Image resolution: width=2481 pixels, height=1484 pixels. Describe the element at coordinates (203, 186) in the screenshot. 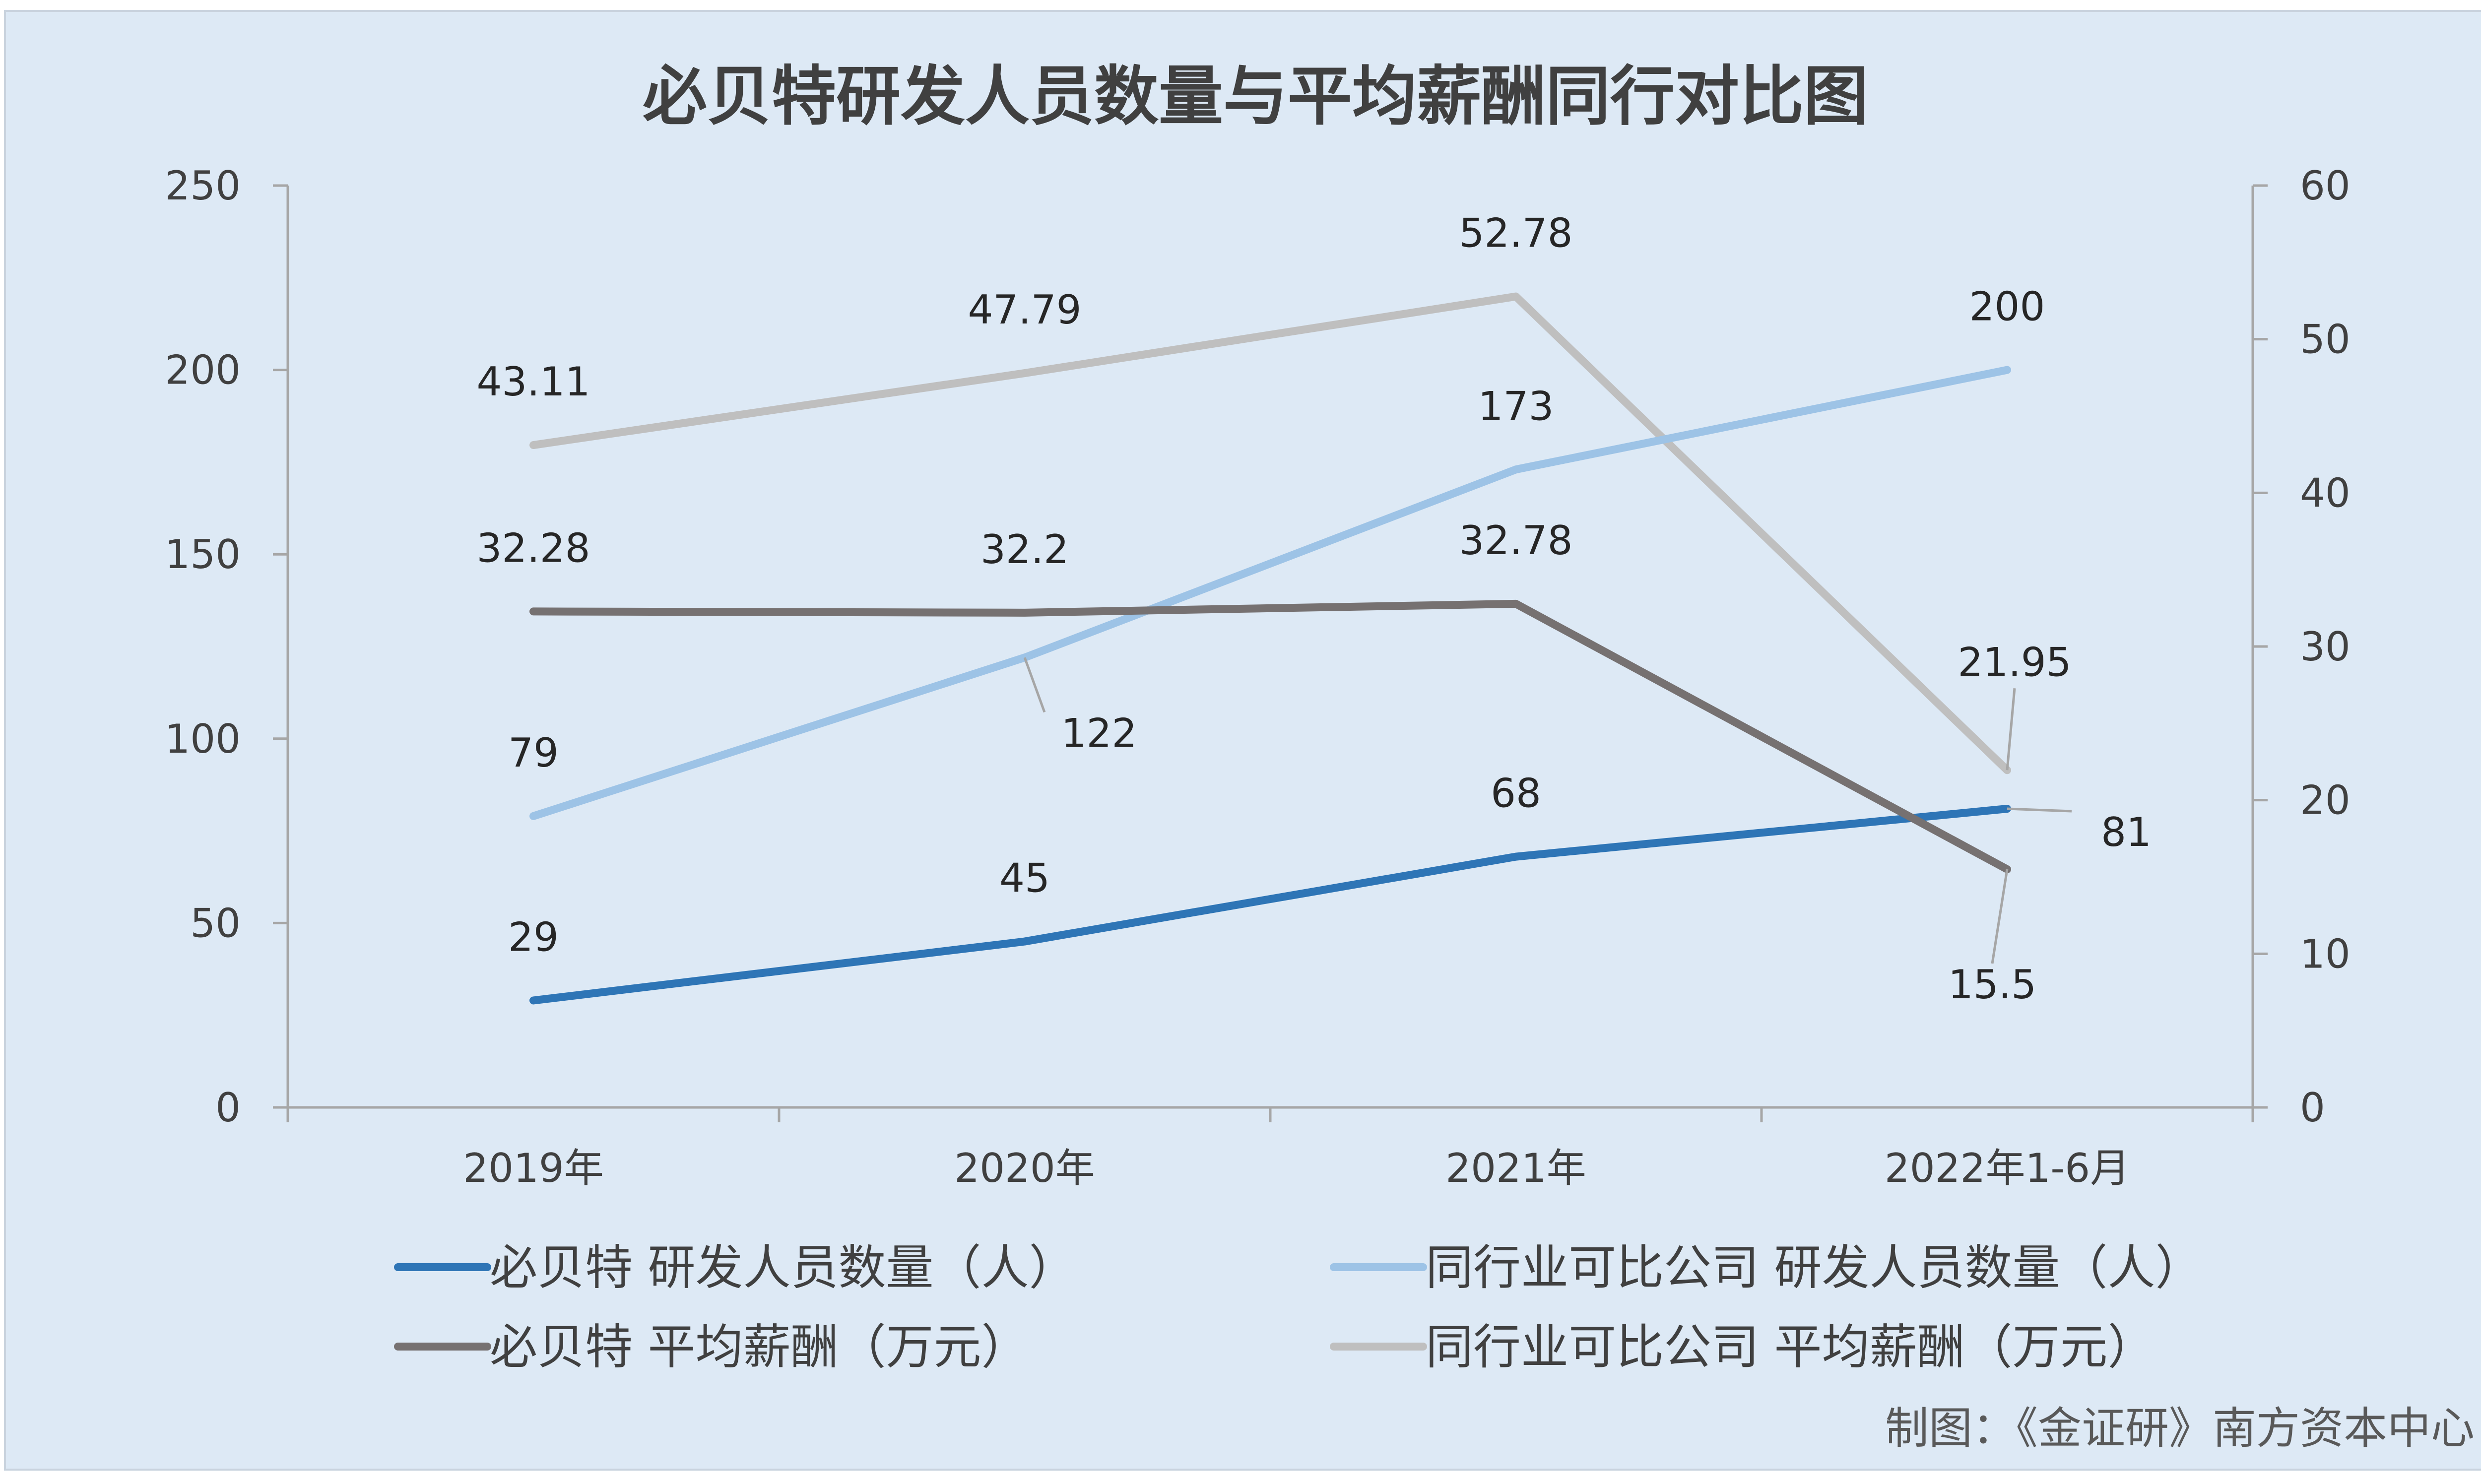

I see `left-tick-label: 250` at that location.